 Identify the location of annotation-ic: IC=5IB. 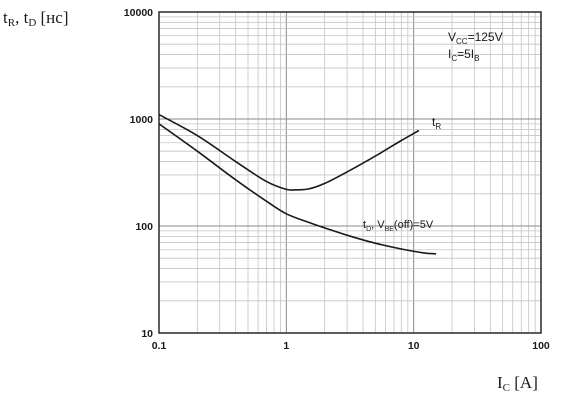
(463, 55).